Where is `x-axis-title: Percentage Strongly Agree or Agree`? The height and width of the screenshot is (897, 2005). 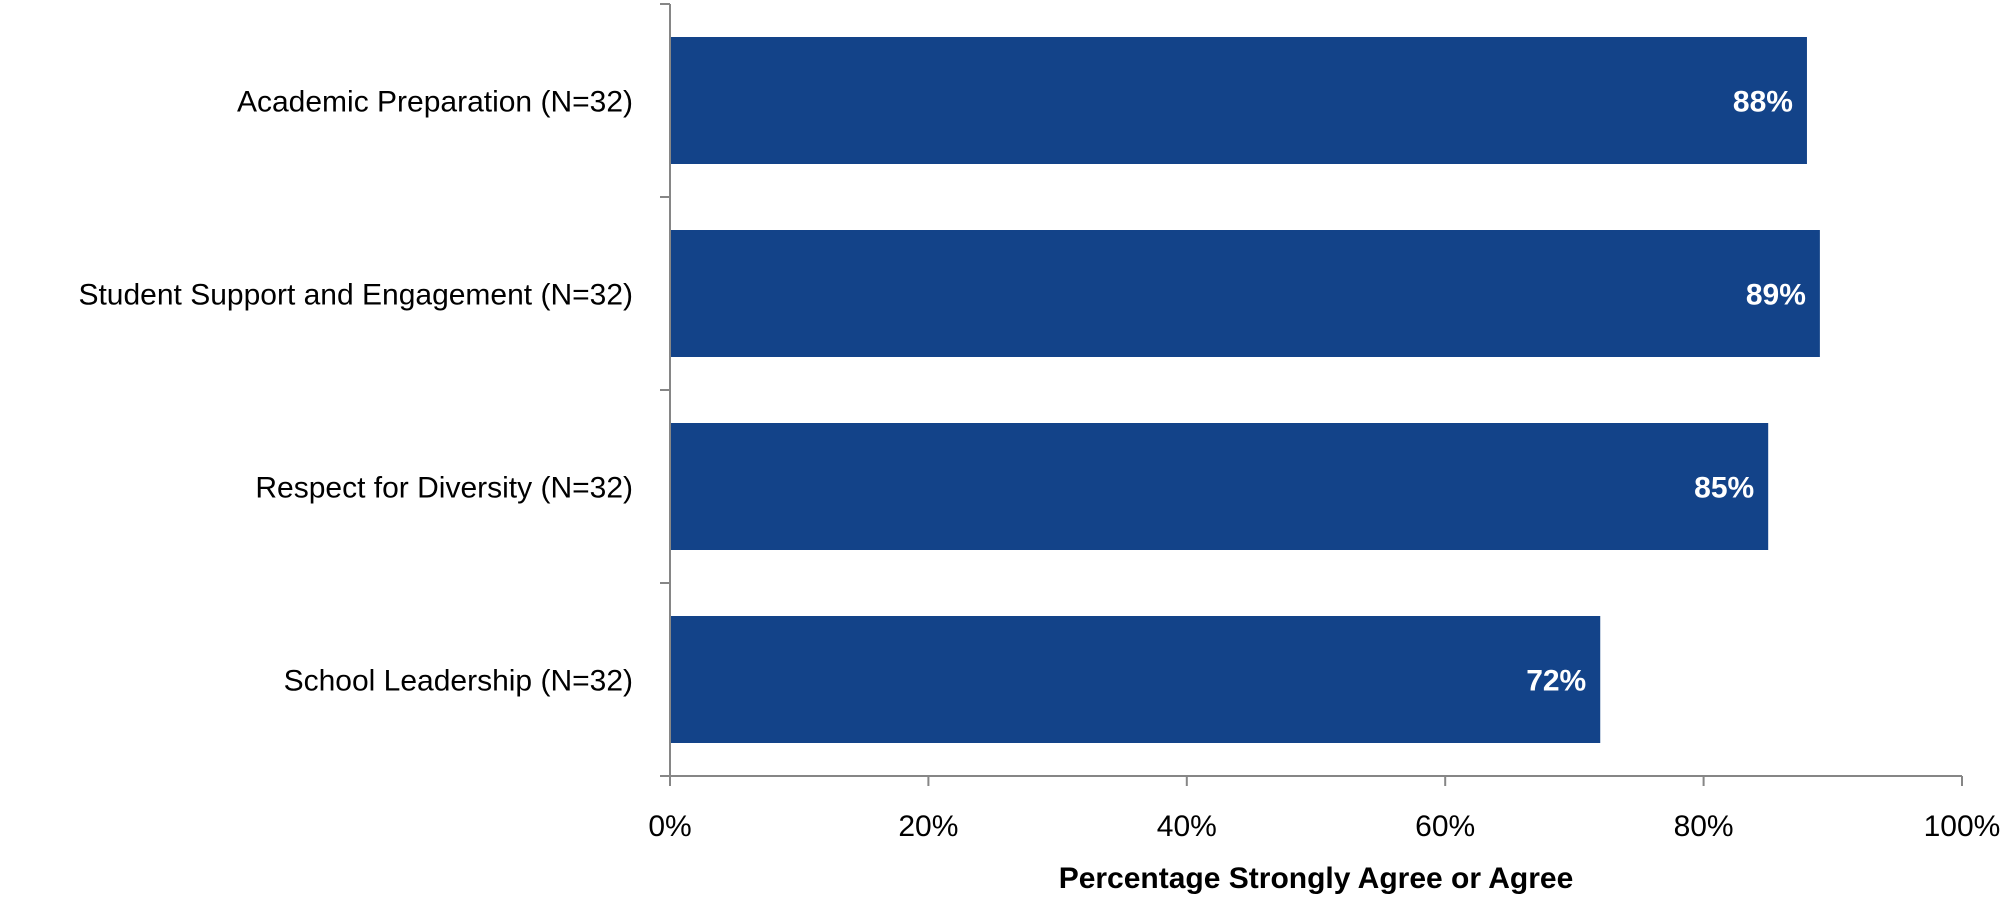 x-axis-title: Percentage Strongly Agree or Agree is located at coordinates (1316, 878).